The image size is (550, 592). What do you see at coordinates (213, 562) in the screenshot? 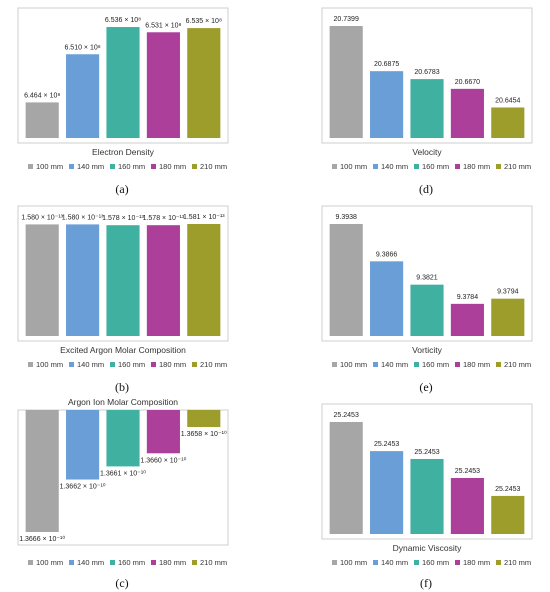
I see `legend-label-c-5: 210 mm` at bounding box center [213, 562].